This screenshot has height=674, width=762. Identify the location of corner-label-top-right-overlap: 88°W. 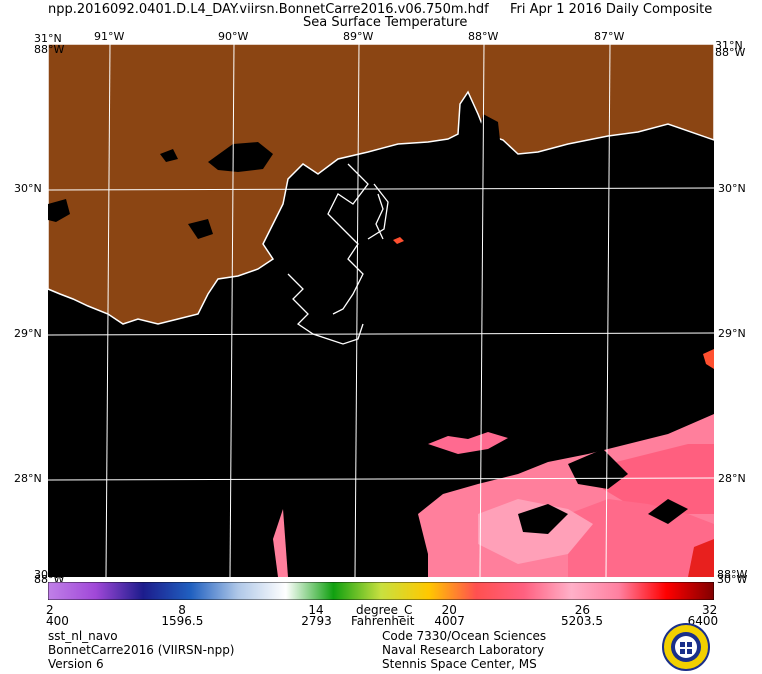
(730, 52).